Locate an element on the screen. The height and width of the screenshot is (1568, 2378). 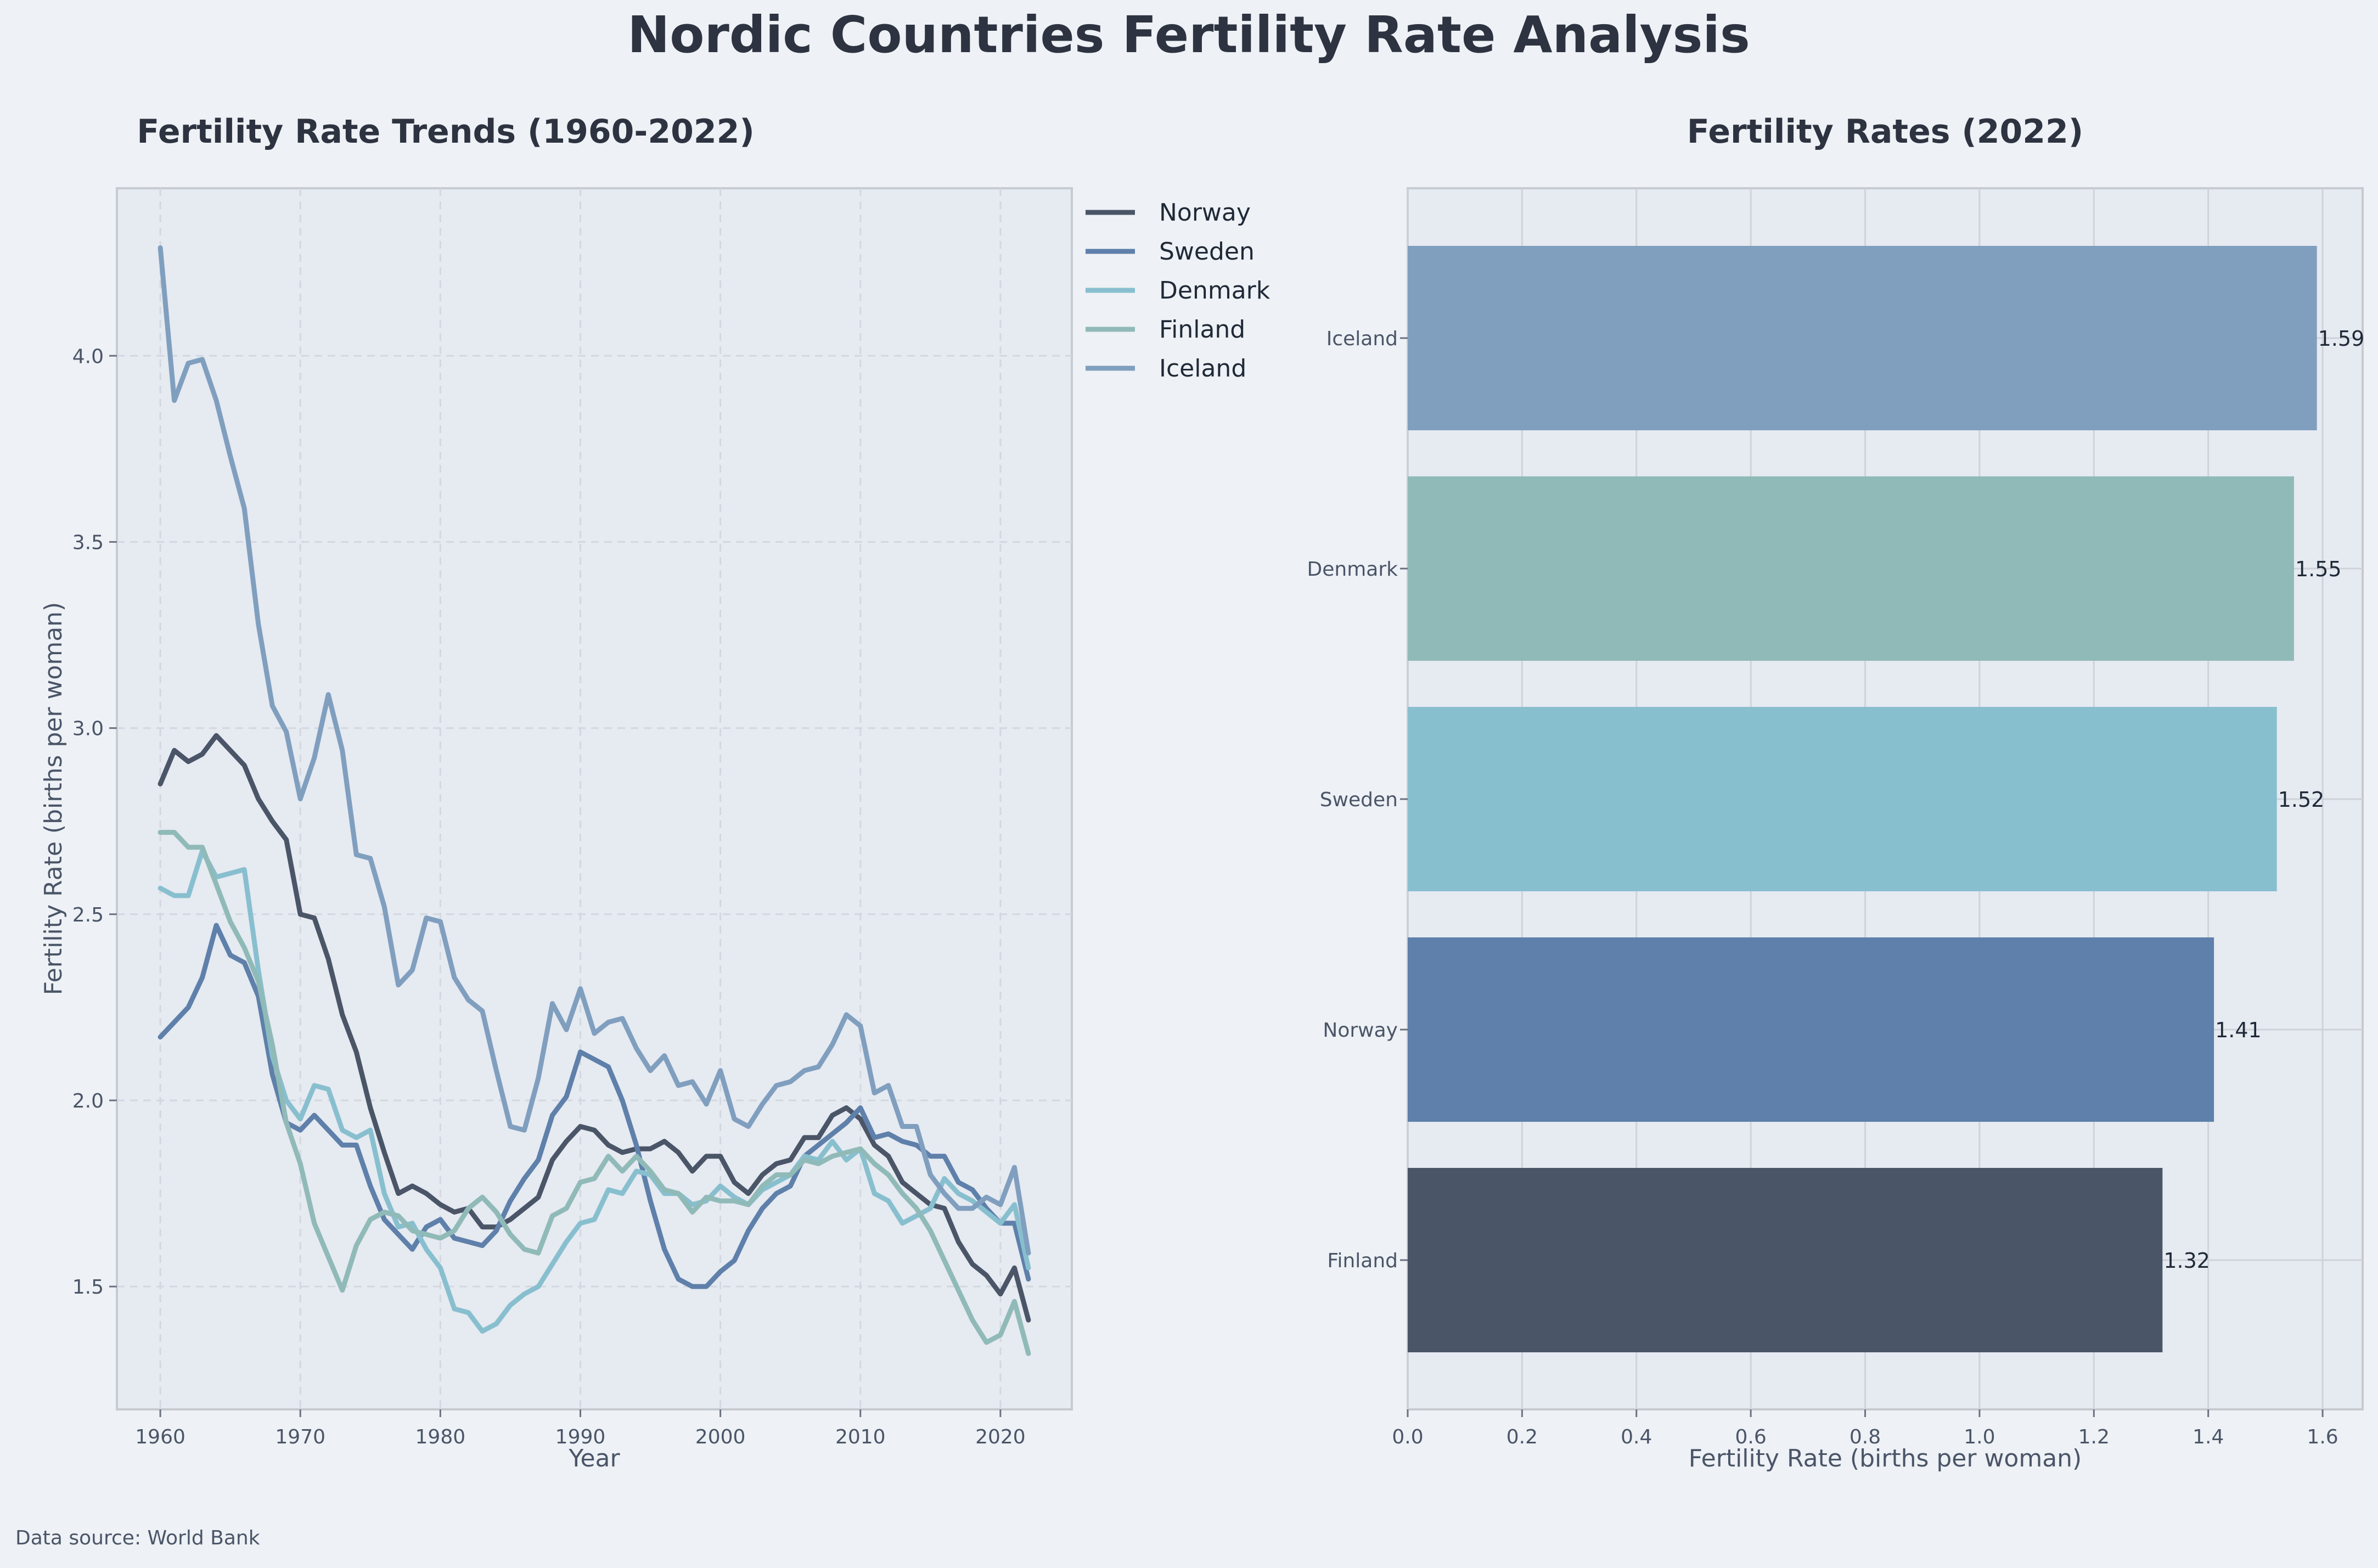
bar-x-tick-label: 0.8 is located at coordinates (1865, 1437).